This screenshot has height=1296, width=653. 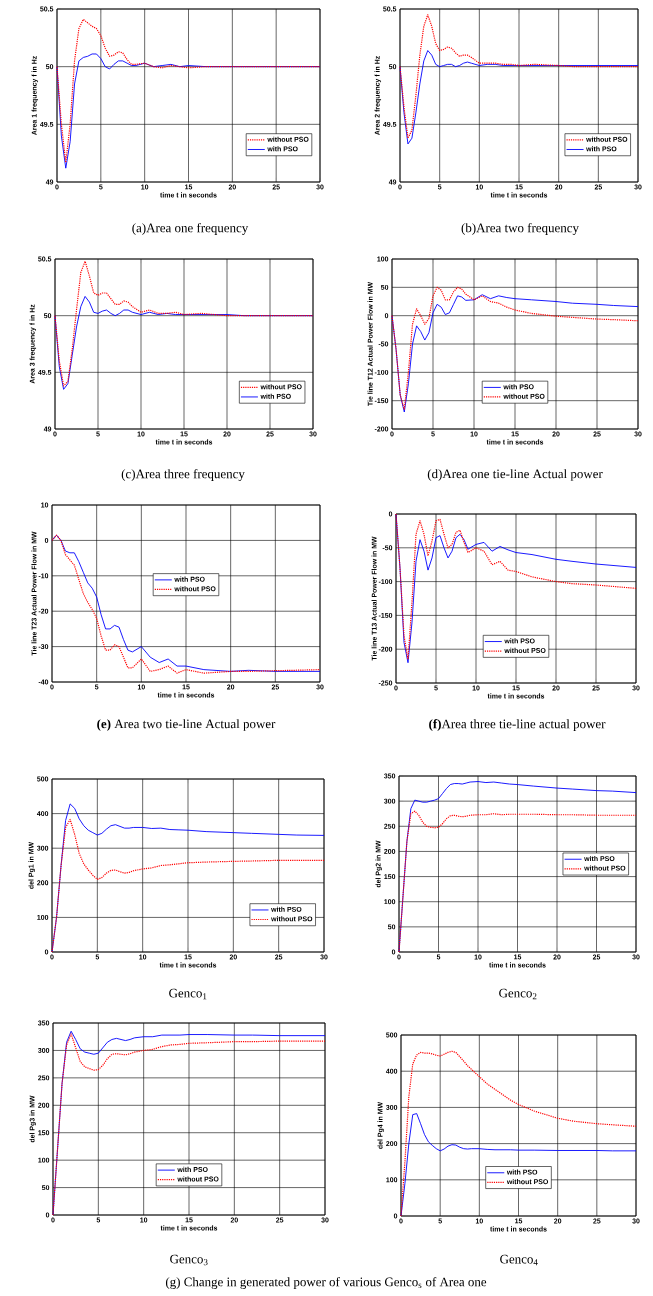 I want to click on text: Genco$_{3}$, so click(x=189, y=1260).